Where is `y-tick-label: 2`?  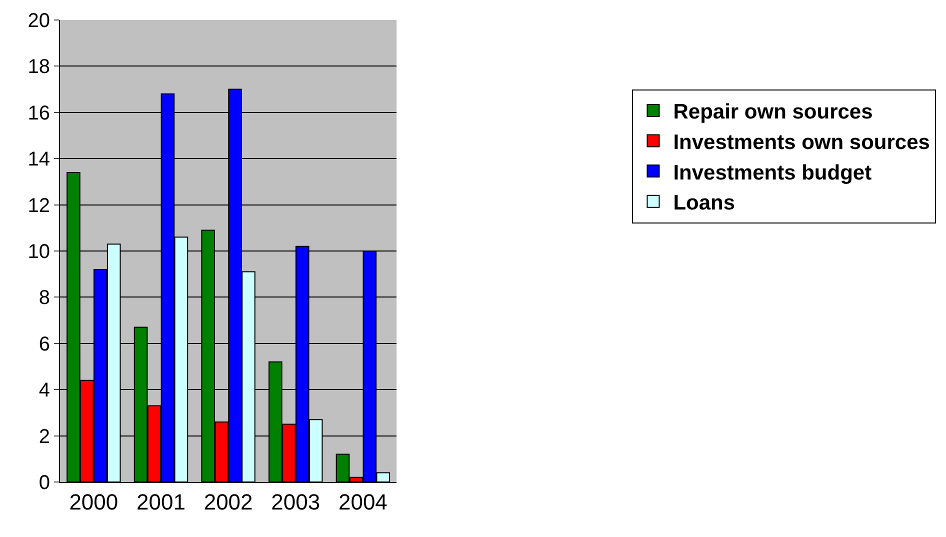
y-tick-label: 2 is located at coordinates (44, 437).